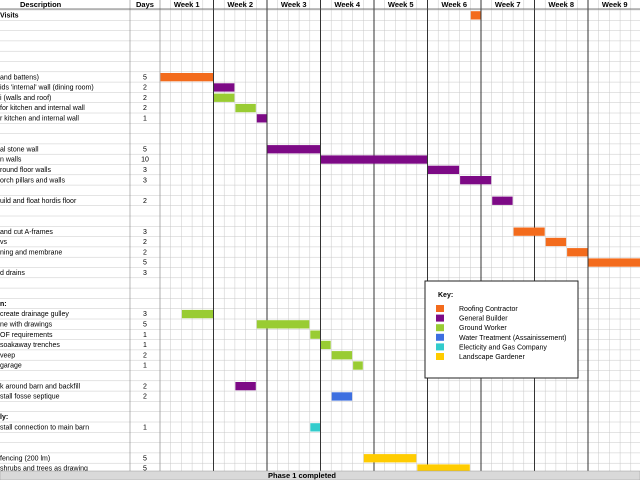 This screenshot has width=640, height=480. Describe the element at coordinates (42, 108) in the screenshot. I see `task-label: for kitchen and internal wall` at that location.